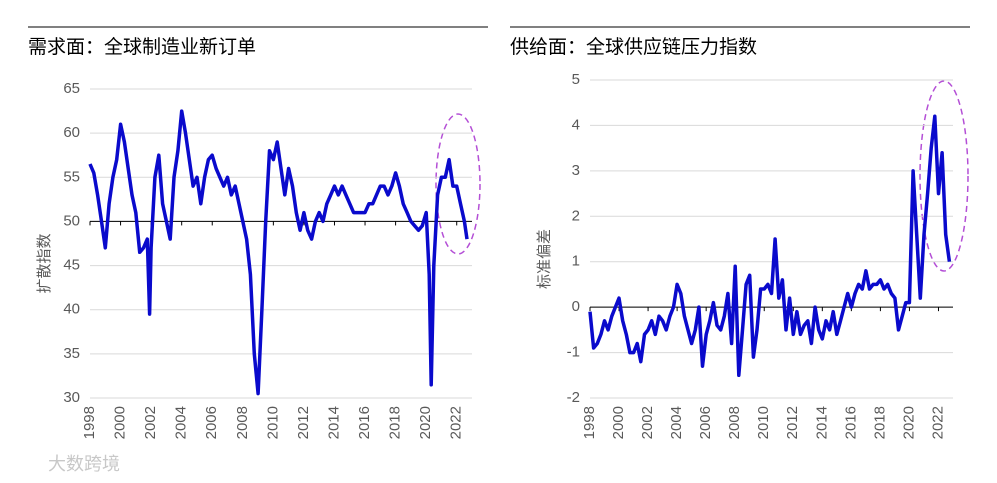 The image size is (997, 483). Describe the element at coordinates (142, 47) in the screenshot. I see `chart-title: 需求面：全球制造业新订单` at that location.